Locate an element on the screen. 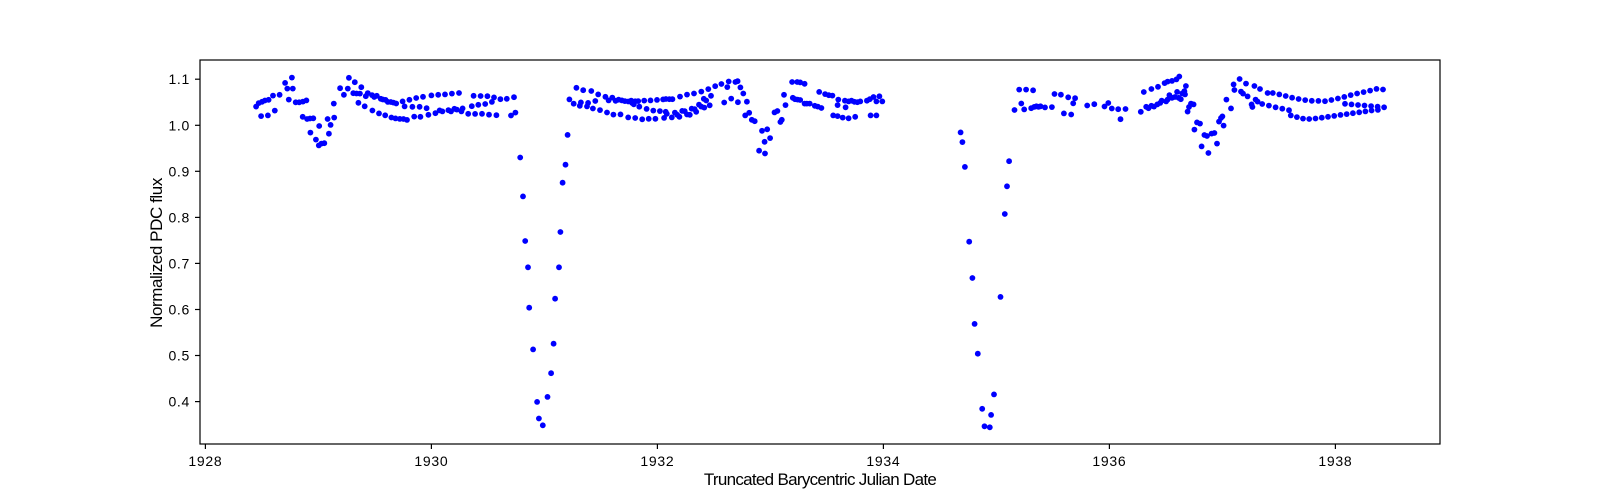 Image resolution: width=1600 pixels, height=500 pixels. svg-text: 0.5 is located at coordinates (179, 356).